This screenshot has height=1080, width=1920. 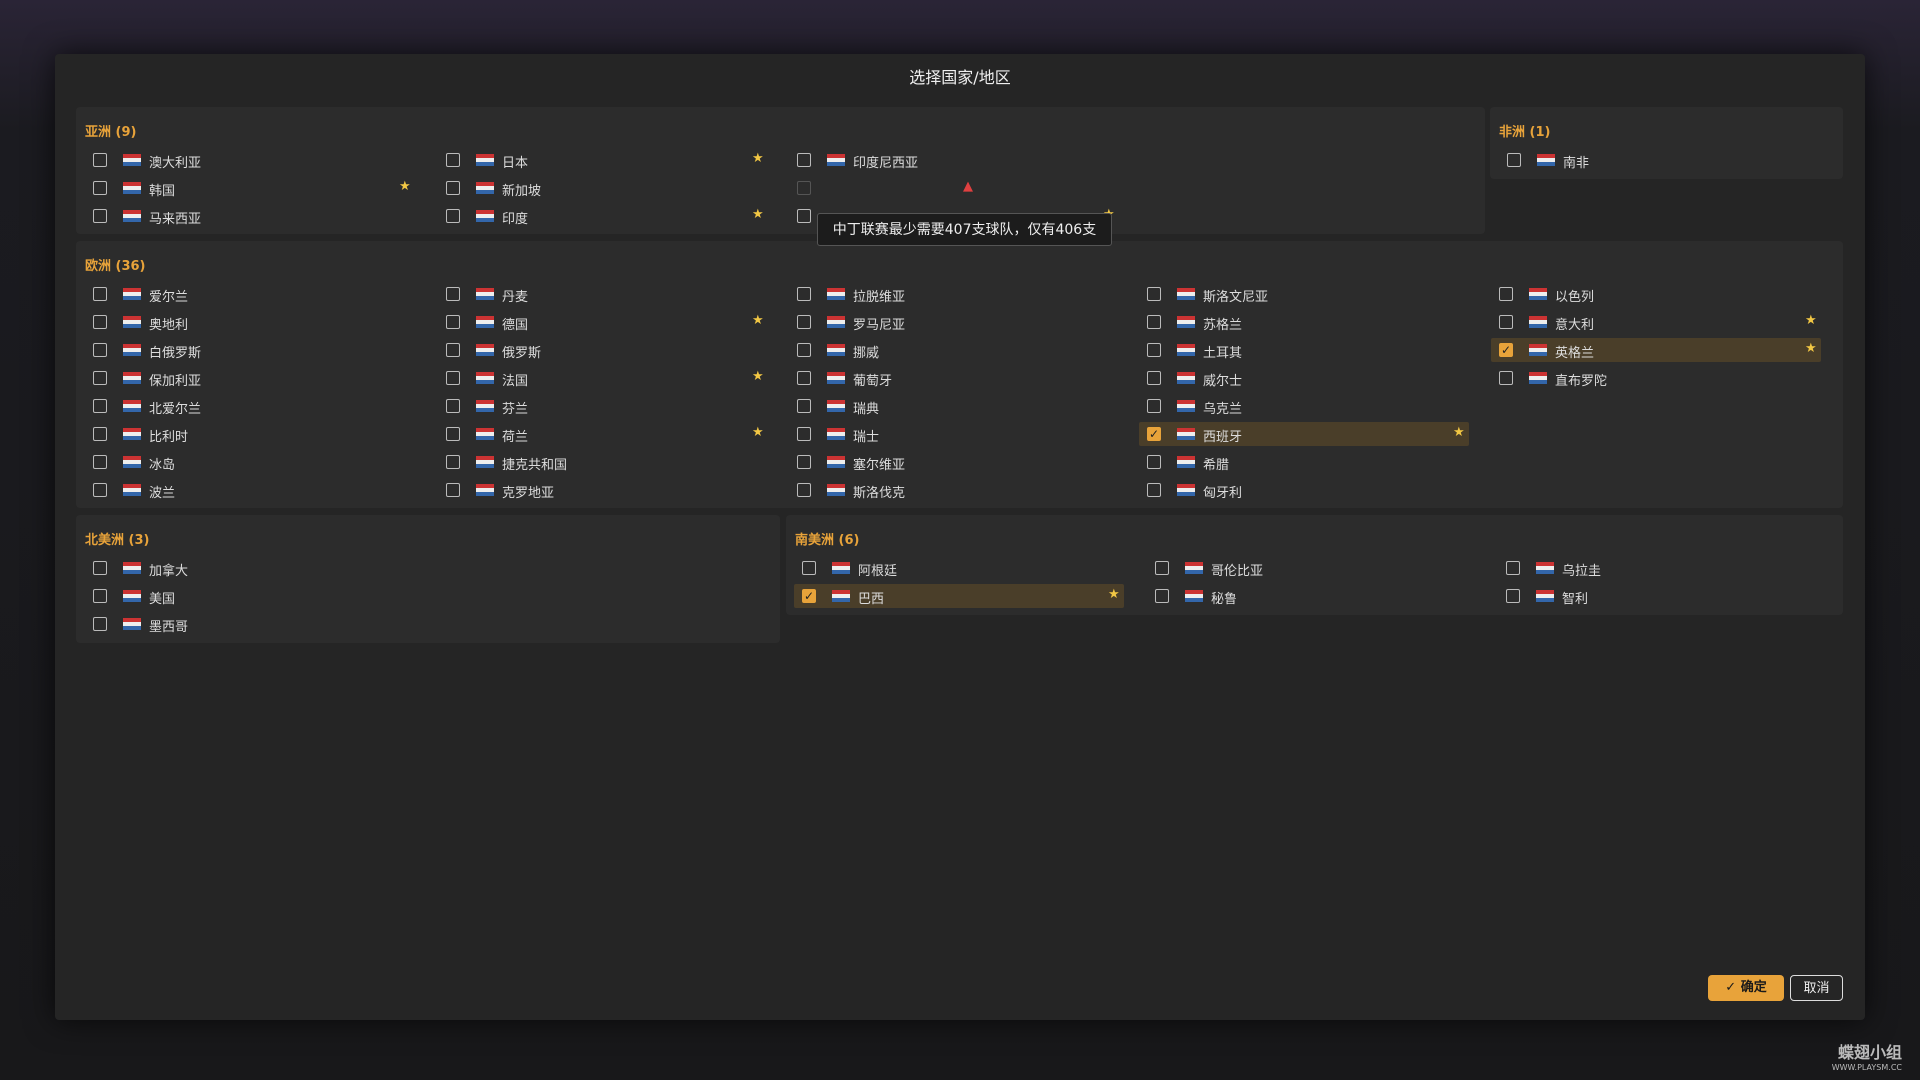 I want to click on country-name: 德国, so click(x=515, y=325).